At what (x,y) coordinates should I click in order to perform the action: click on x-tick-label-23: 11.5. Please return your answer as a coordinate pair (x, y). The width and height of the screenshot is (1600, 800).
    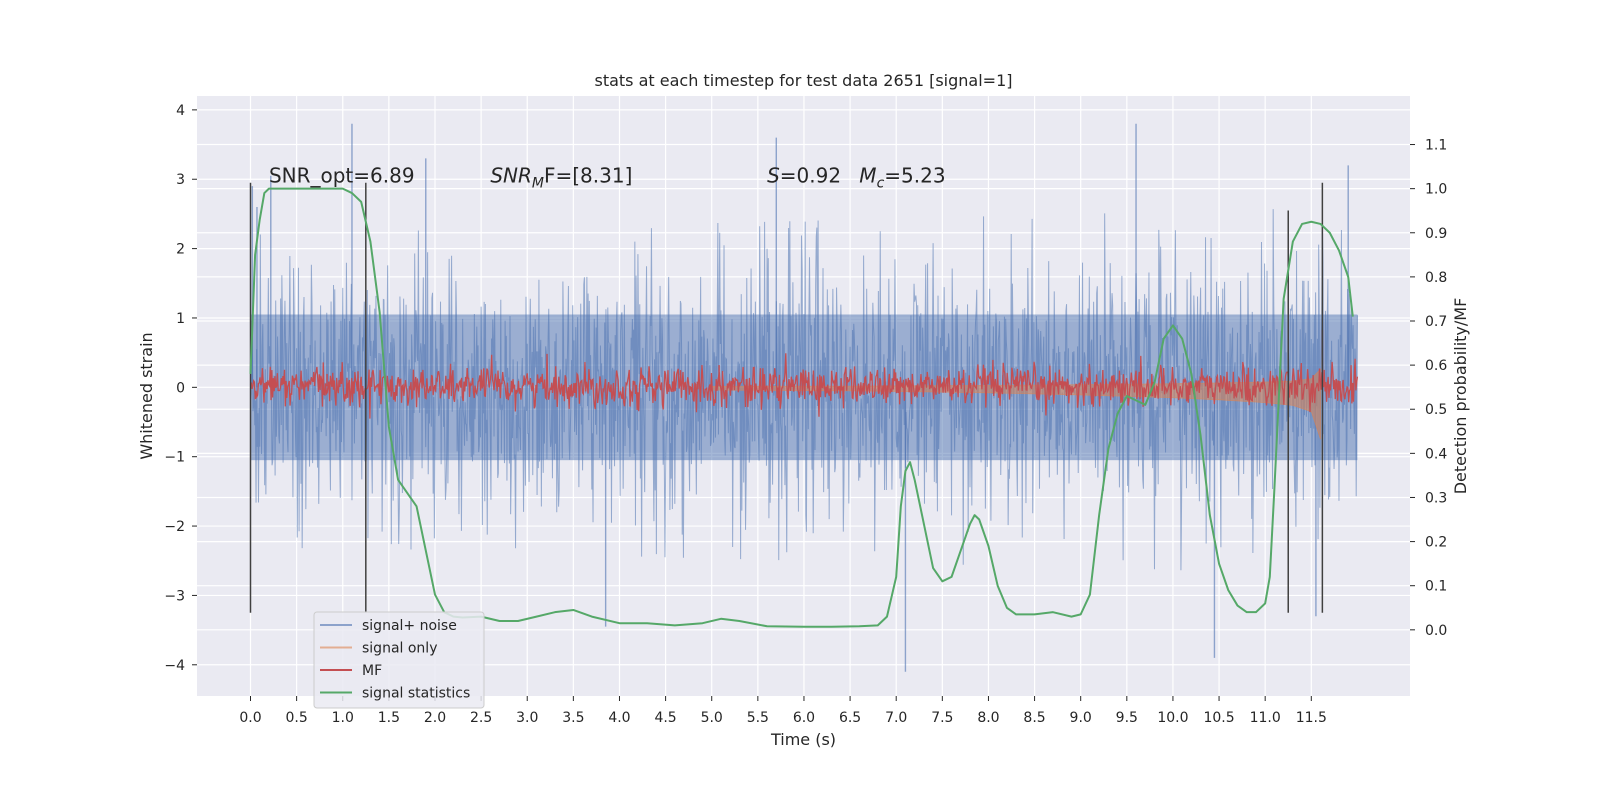
    Looking at the image, I should click on (1311, 718).